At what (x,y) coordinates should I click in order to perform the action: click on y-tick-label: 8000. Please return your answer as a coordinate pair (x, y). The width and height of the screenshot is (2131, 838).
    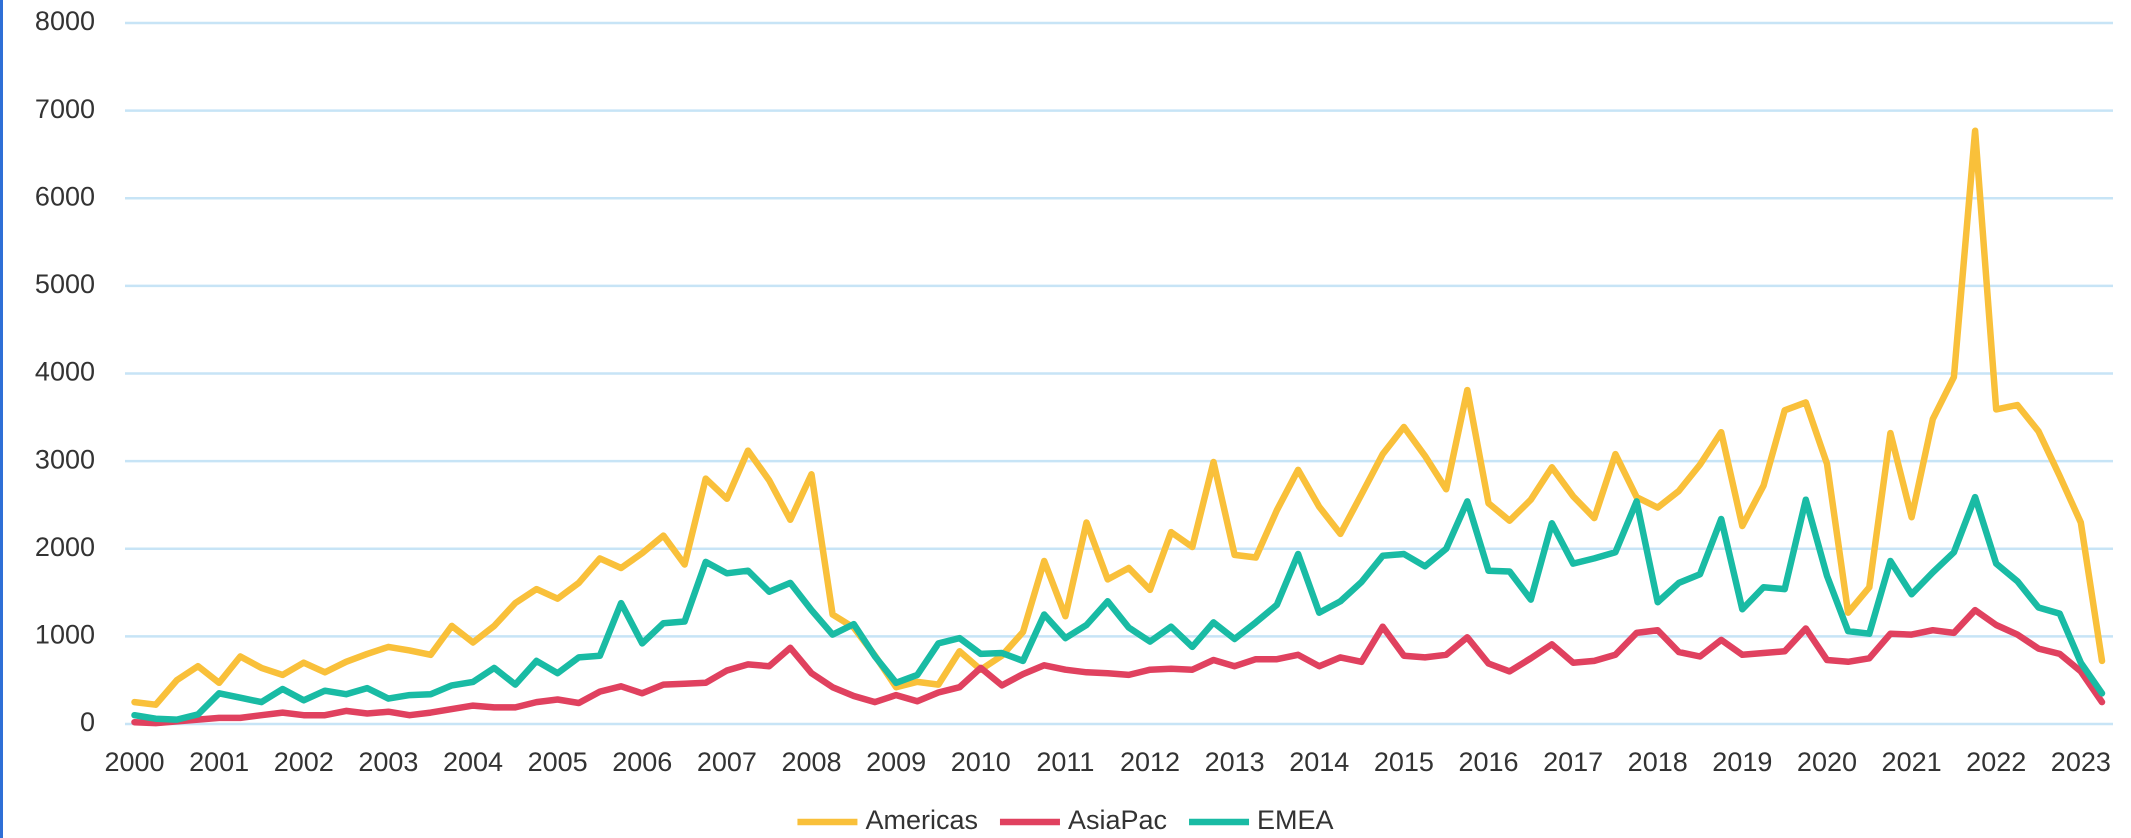
    Looking at the image, I should click on (65, 21).